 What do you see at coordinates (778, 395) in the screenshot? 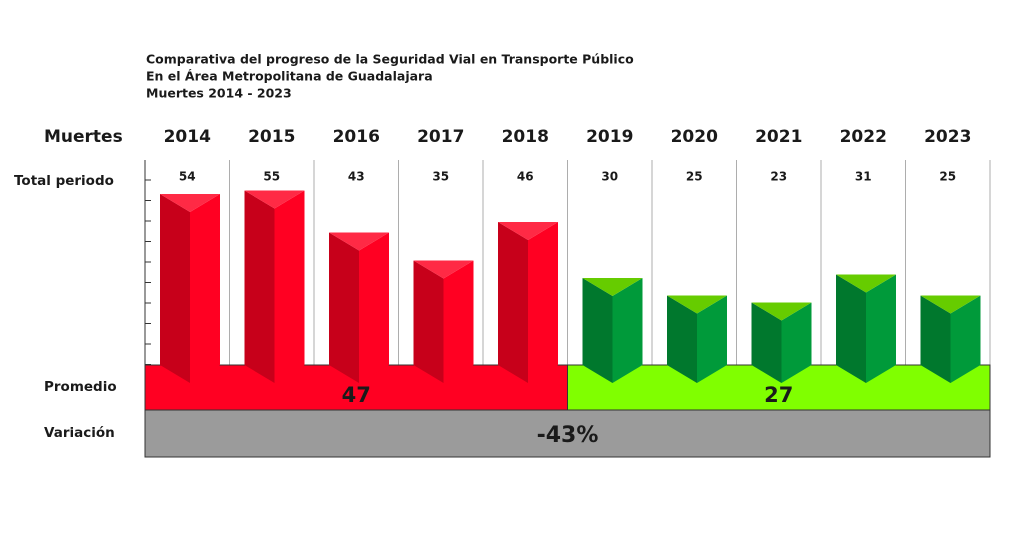
I see `average-label: 27` at bounding box center [778, 395].